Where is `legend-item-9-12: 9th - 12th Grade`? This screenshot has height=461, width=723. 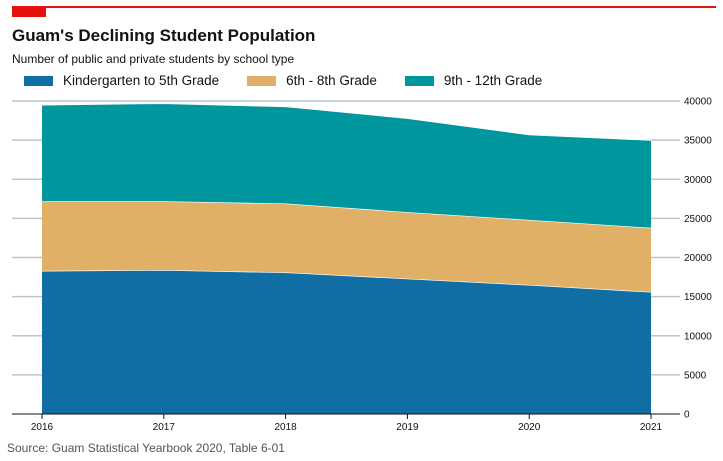
legend-item-9-12: 9th - 12th Grade is located at coordinates (473, 80).